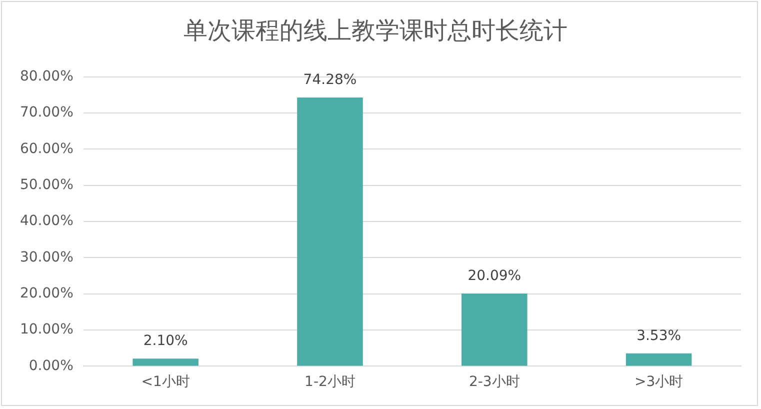 The image size is (761, 409). Describe the element at coordinates (47, 257) in the screenshot. I see `y-tick-label: 30.00%` at that location.